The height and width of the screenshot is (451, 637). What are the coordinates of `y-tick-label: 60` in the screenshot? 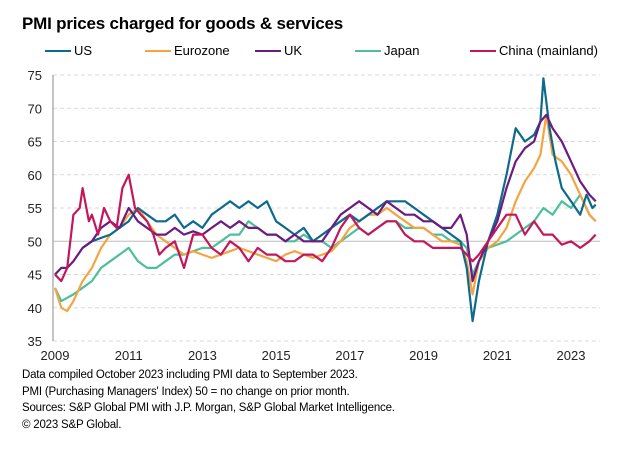 It's located at (35, 175).